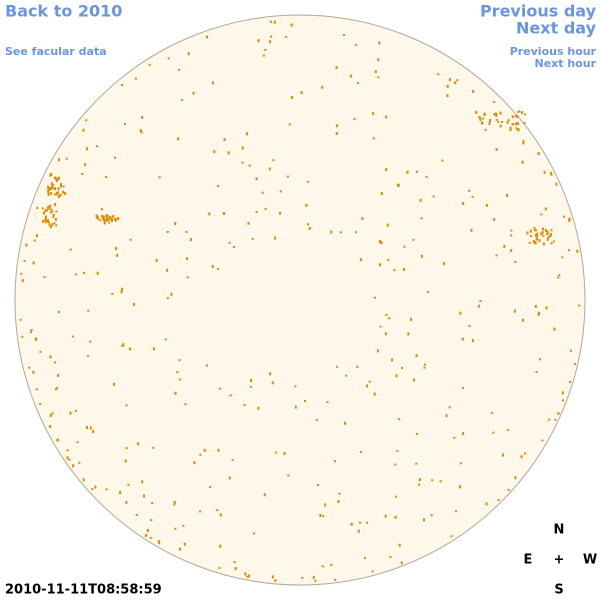  I want to click on back-link: Back to 2010, so click(63, 11).